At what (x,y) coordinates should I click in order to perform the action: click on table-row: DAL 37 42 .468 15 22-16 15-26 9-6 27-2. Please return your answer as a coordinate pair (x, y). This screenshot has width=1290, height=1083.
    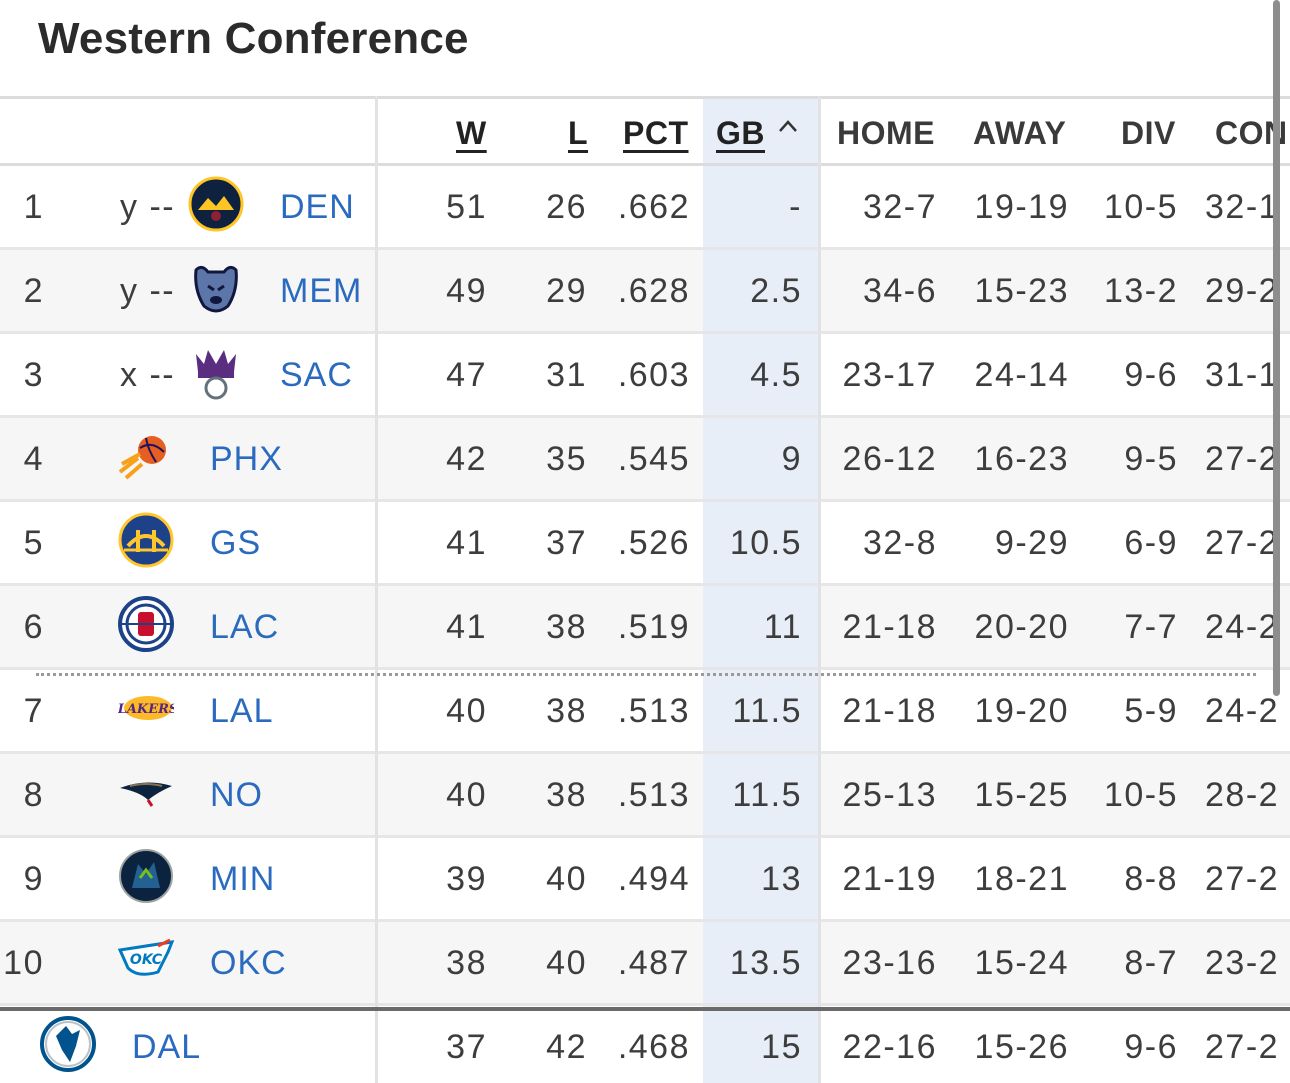
    Looking at the image, I should click on (645, 1044).